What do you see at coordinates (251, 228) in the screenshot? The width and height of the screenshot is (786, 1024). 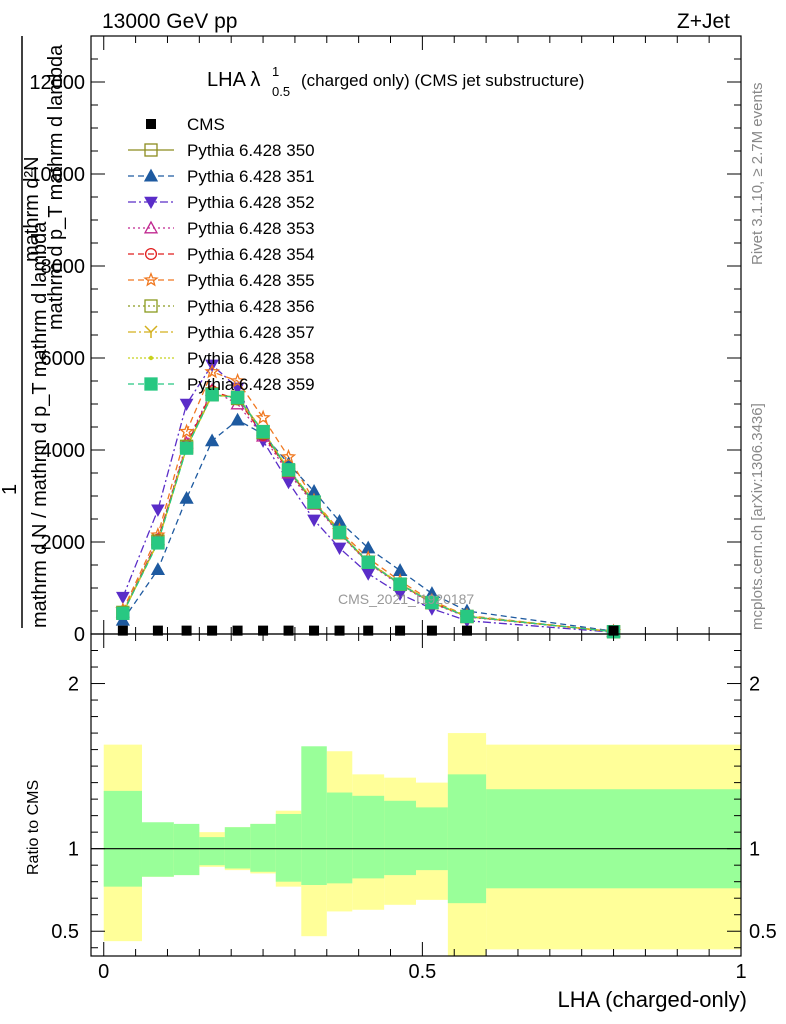 I see `legend-label-3: Pythia 6.428 353` at bounding box center [251, 228].